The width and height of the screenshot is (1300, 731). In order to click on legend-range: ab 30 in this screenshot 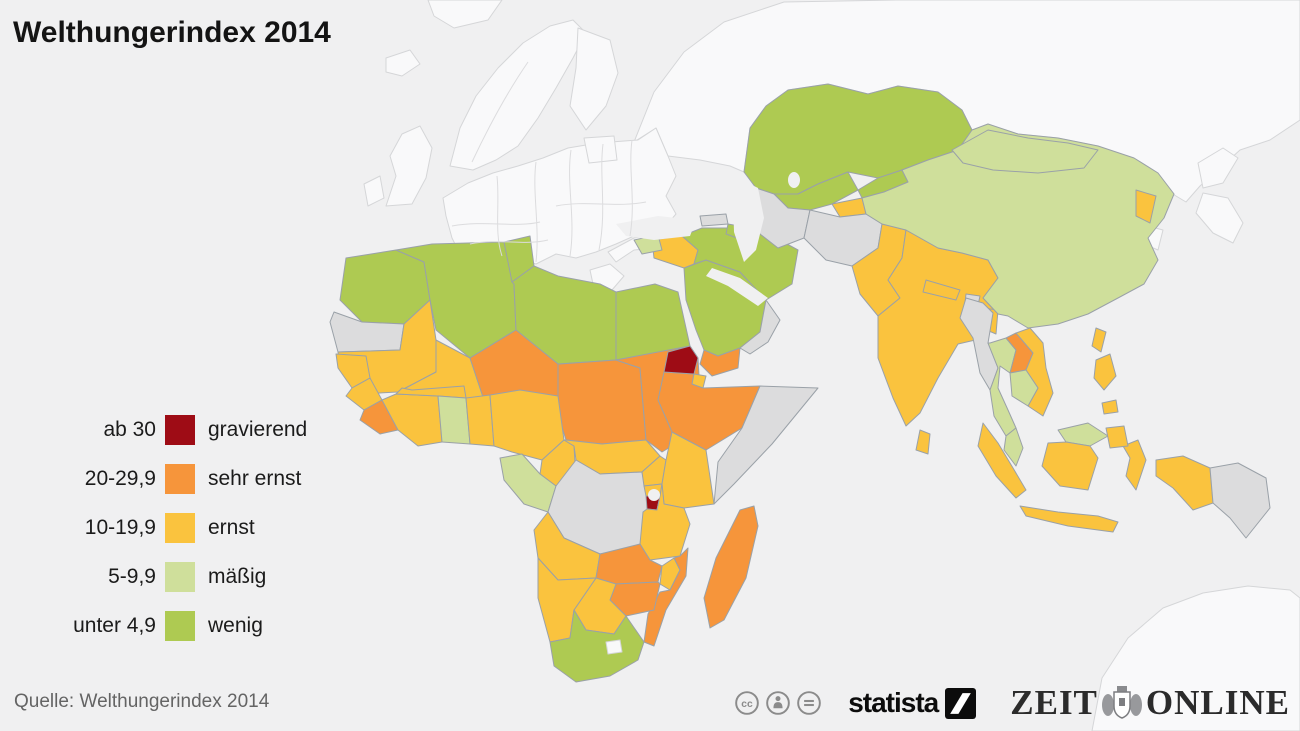, I will do `click(129, 429)`.